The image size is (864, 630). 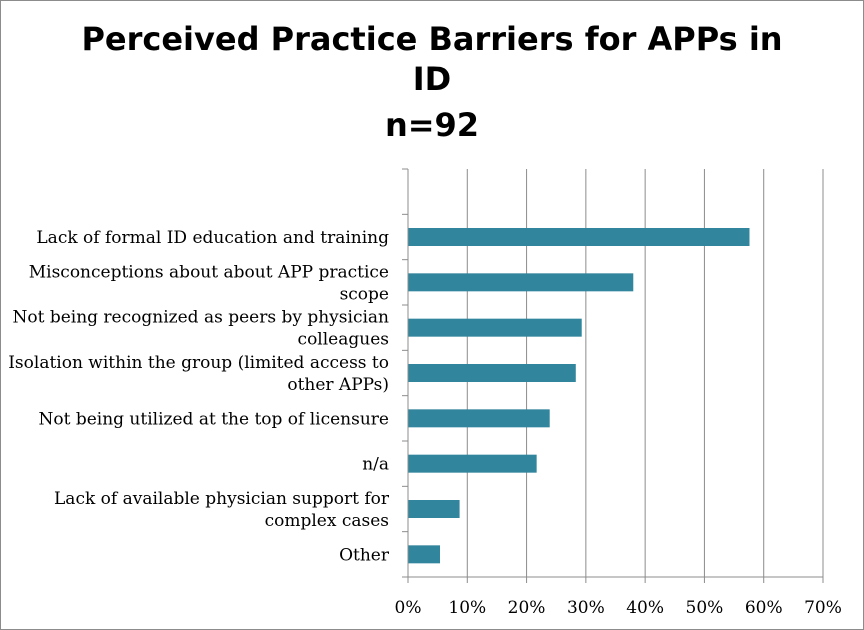 What do you see at coordinates (408, 608) in the screenshot?
I see `x-tick-label: 0%` at bounding box center [408, 608].